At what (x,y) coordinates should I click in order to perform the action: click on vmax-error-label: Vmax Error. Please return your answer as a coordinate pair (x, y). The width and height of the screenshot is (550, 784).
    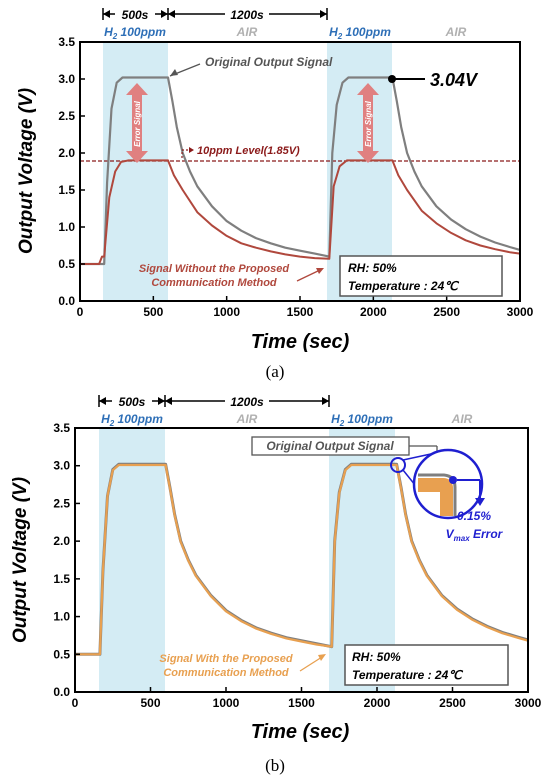
    Looking at the image, I should click on (475, 535).